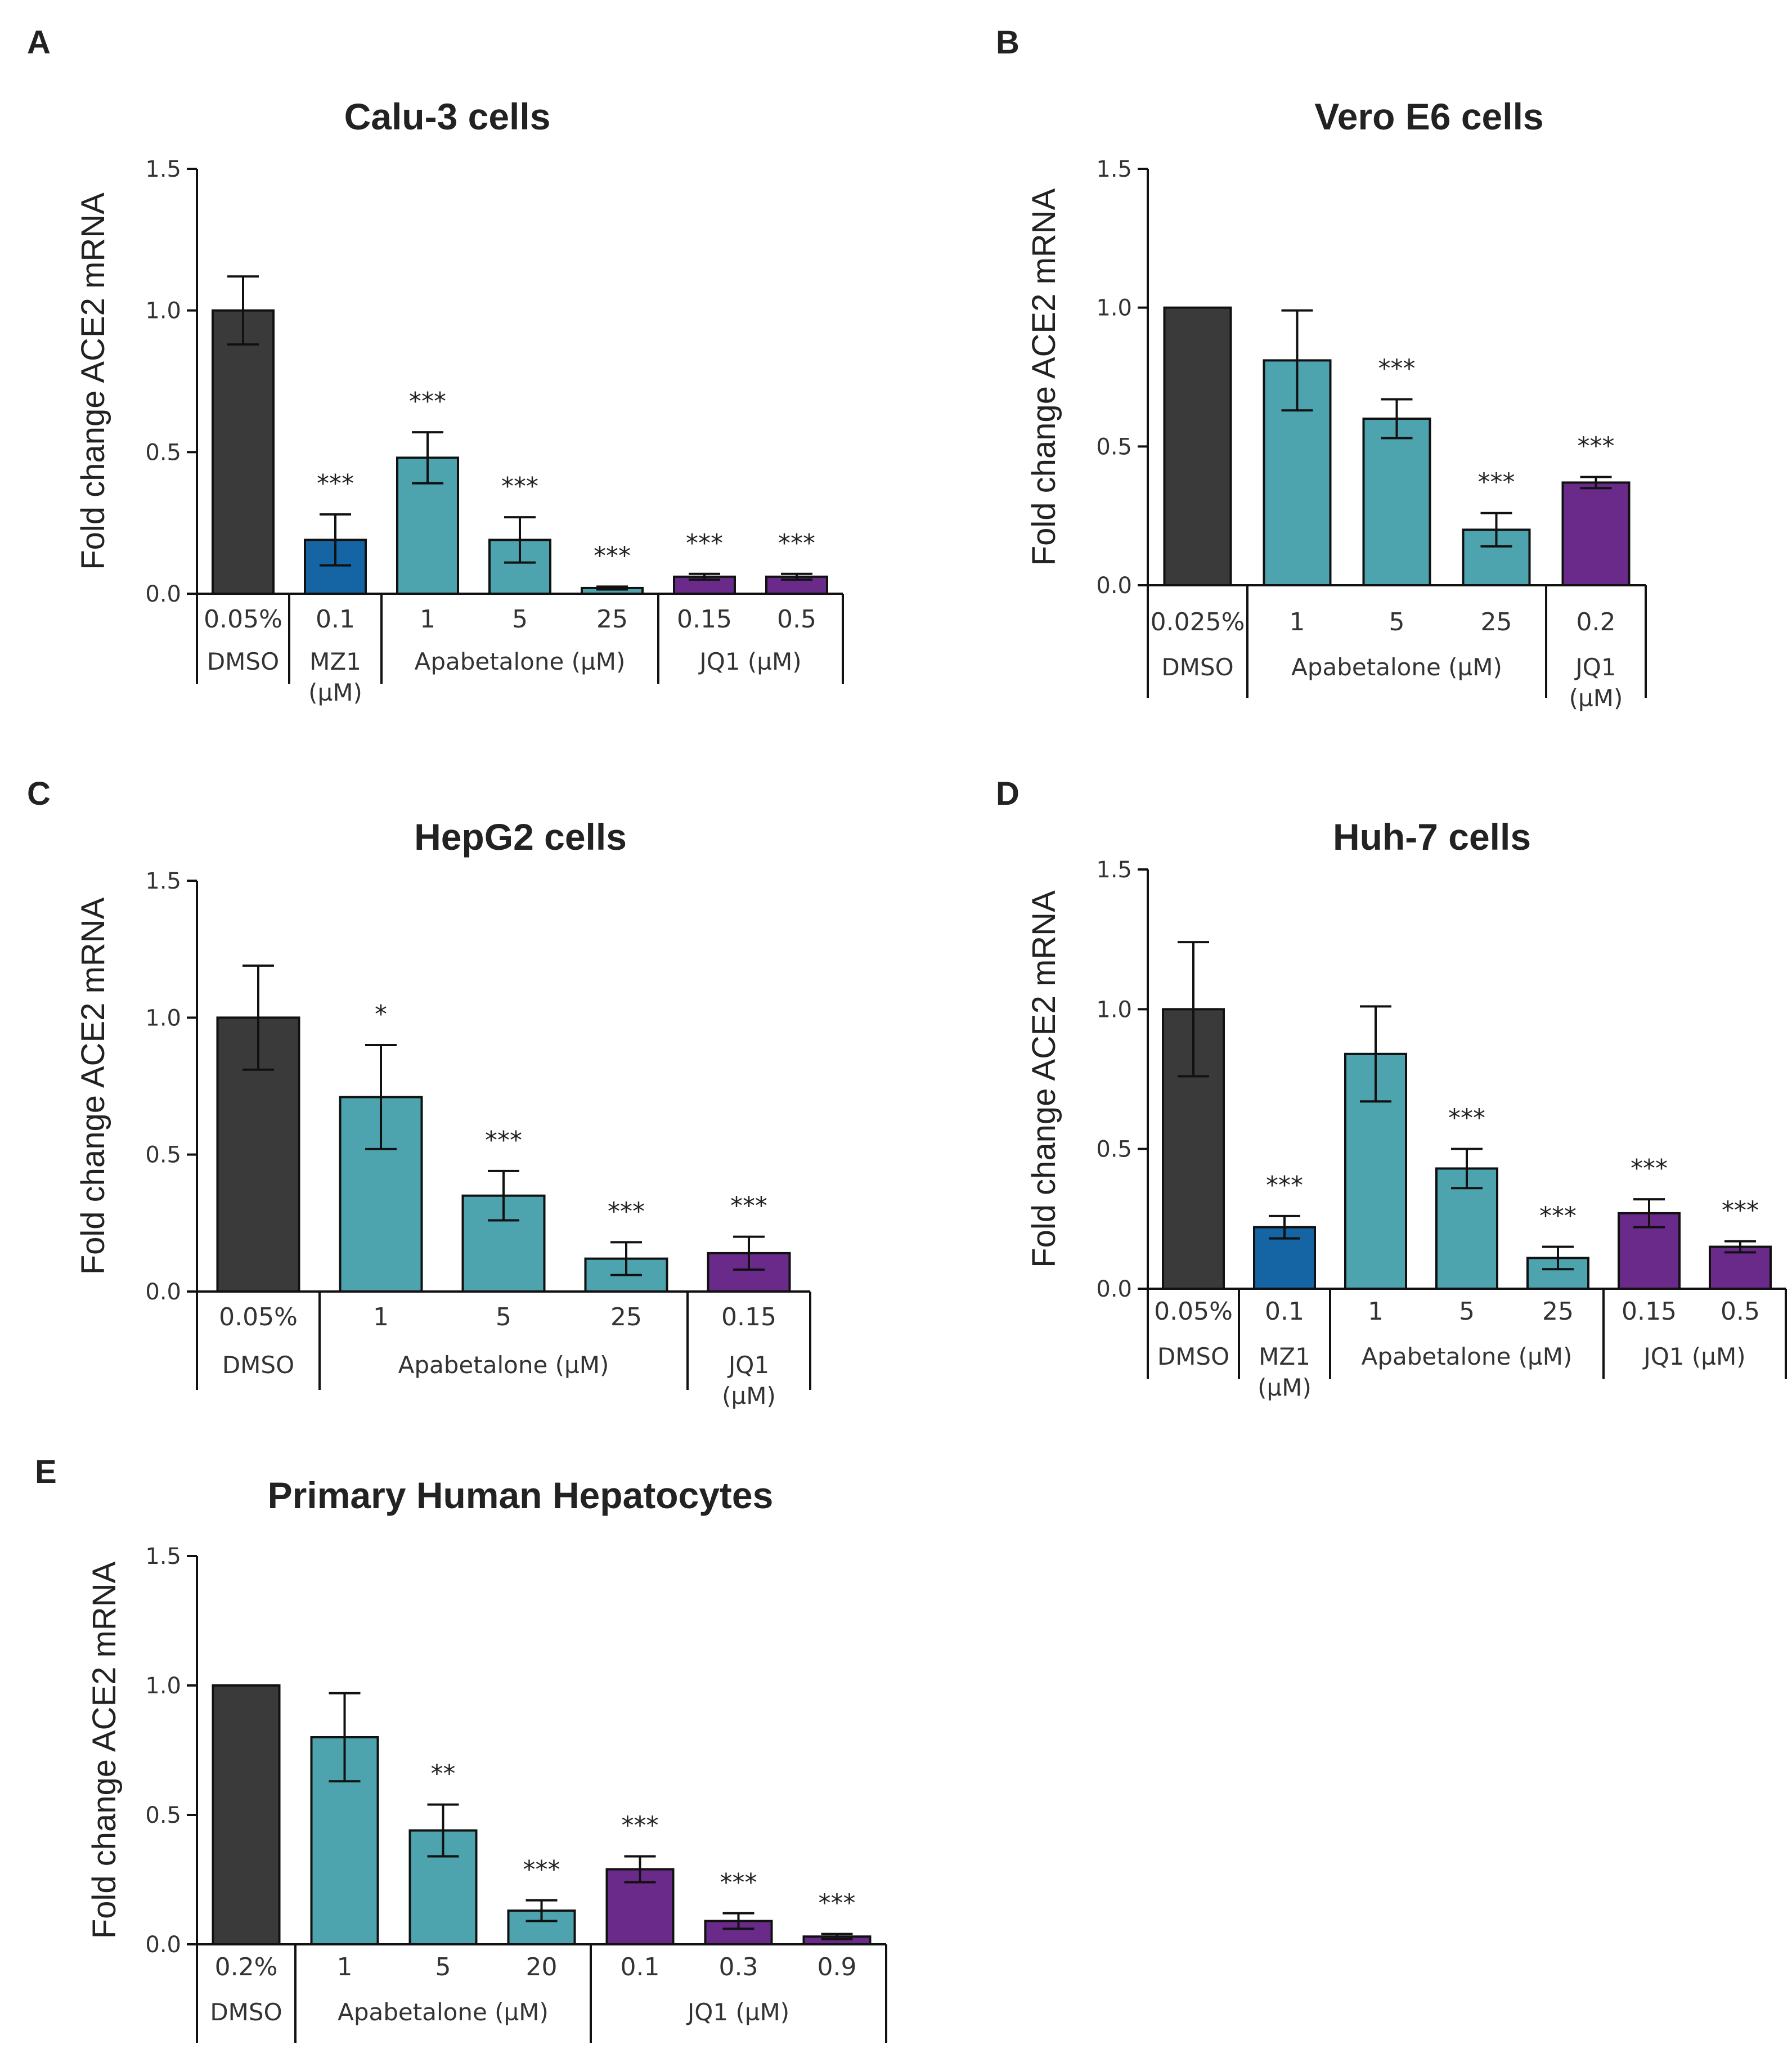 Image resolution: width=1792 pixels, height=2049 pixels. I want to click on panel-letter: A, so click(39, 42).